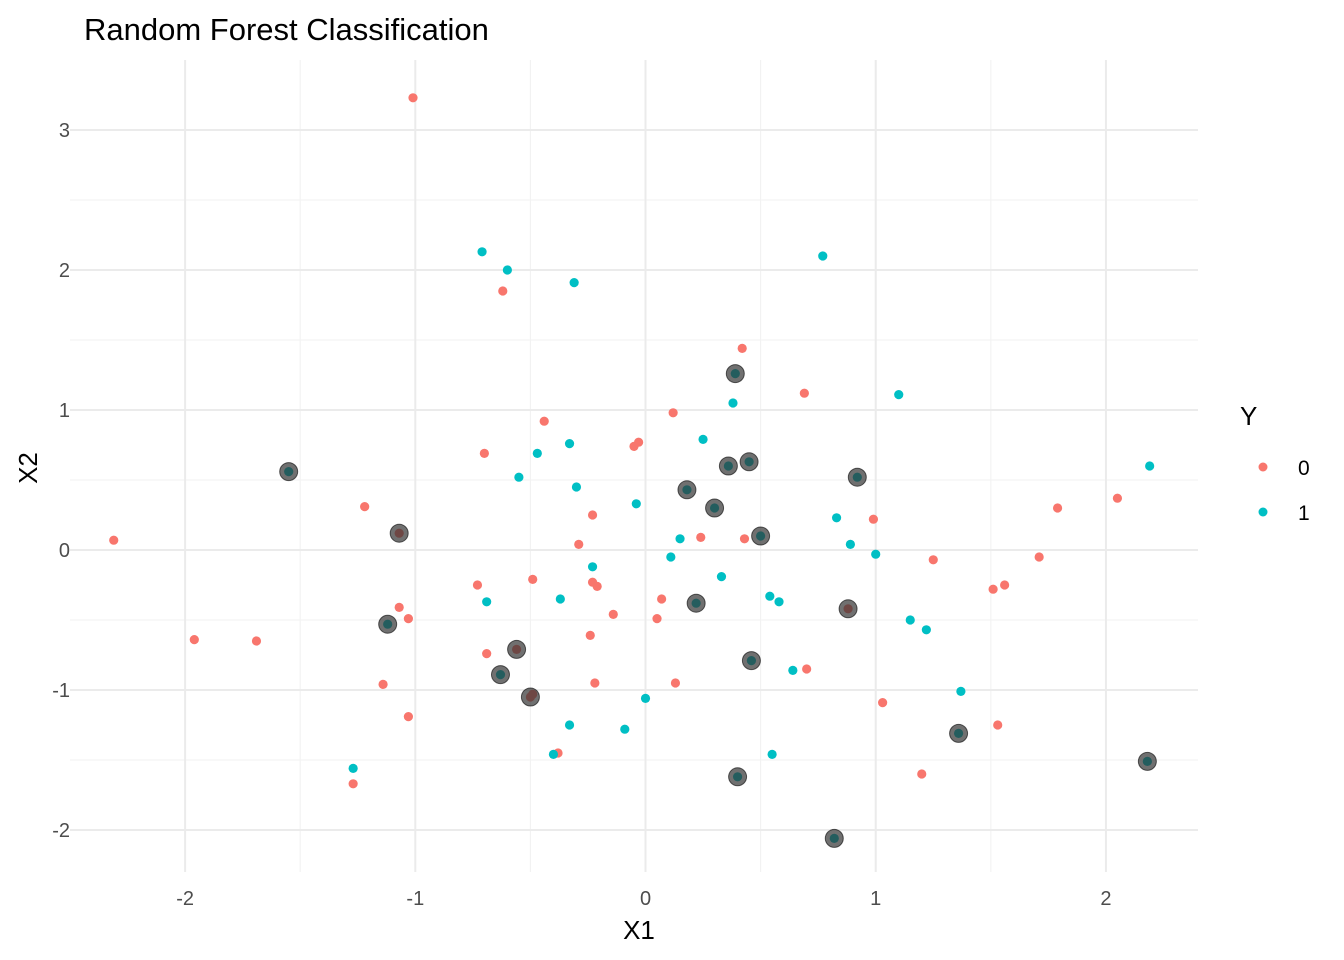 Image resolution: width=1344 pixels, height=960 pixels. Describe the element at coordinates (61, 691) in the screenshot. I see `y-tick-label: -1` at that location.